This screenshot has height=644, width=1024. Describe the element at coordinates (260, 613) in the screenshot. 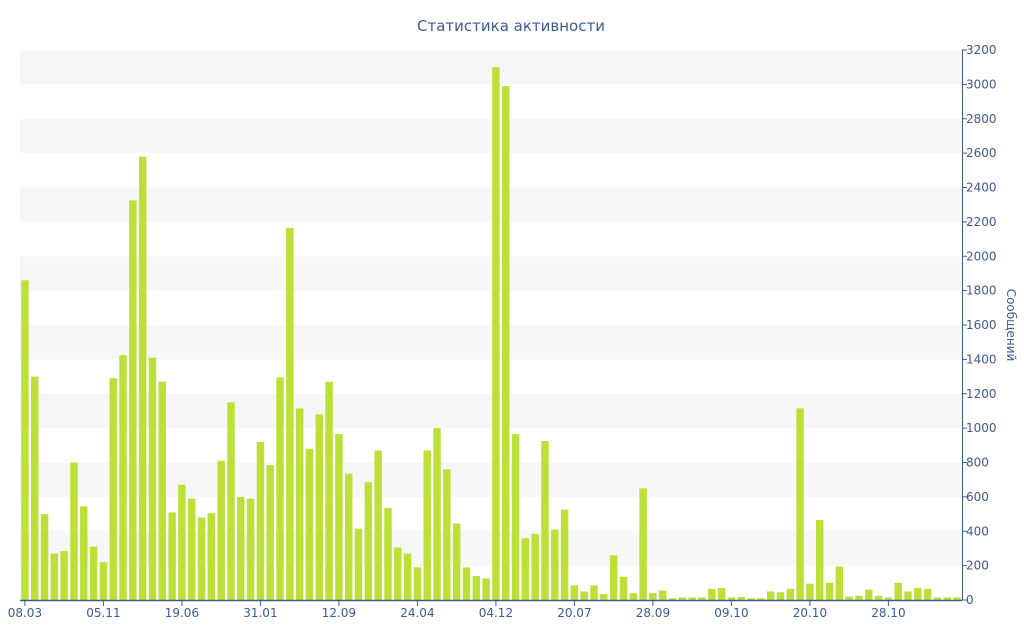

I see `x-tick-label: 31.01` at that location.